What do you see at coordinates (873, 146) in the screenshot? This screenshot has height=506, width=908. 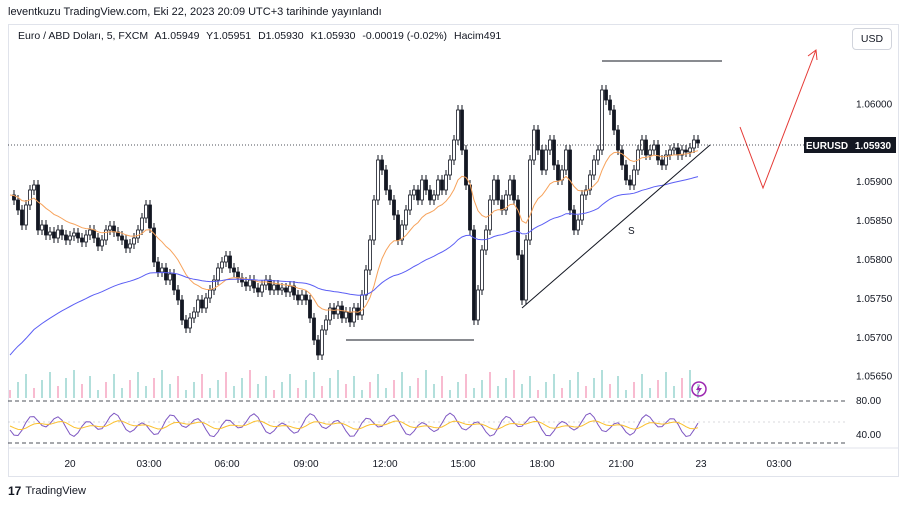 I see `last-price-tag-label: 1.05930` at bounding box center [873, 146].